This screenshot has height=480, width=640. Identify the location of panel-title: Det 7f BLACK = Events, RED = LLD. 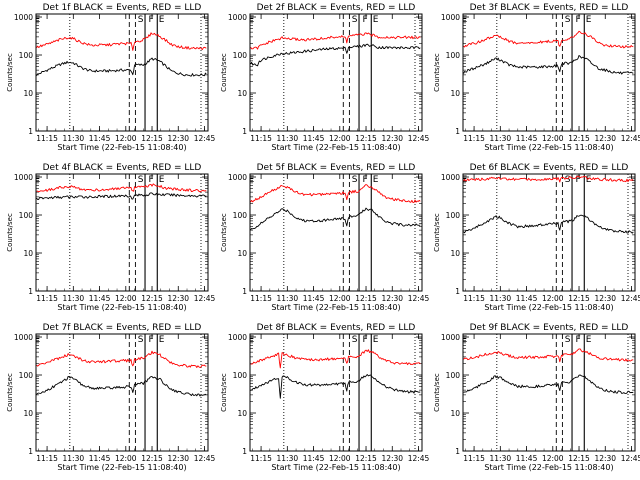
(122, 328).